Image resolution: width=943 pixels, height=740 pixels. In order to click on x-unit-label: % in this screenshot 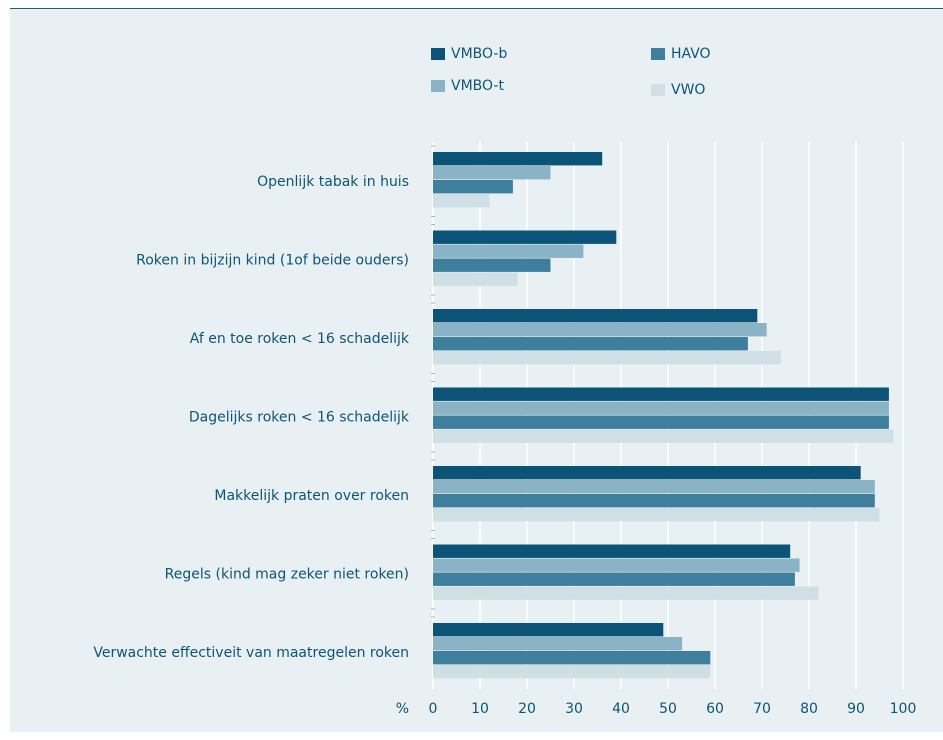, I will do `click(402, 709)`.